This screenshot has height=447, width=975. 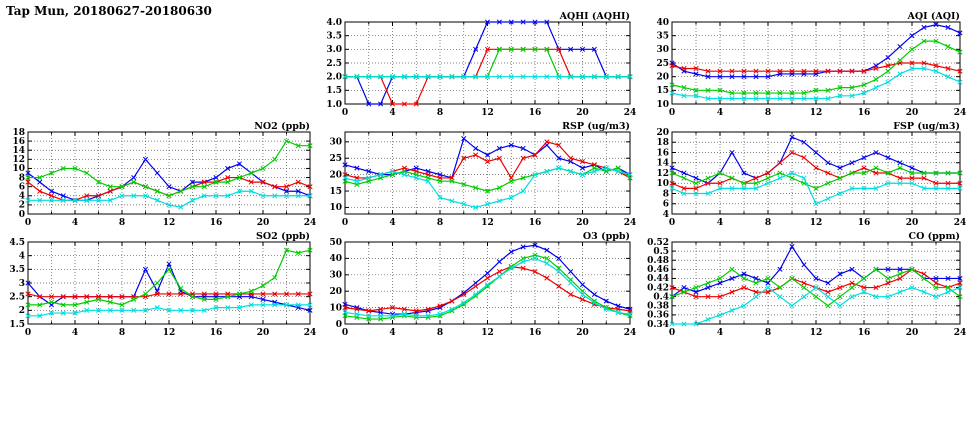 I want to click on y-tick-label: 1.0, so click(x=334, y=105).